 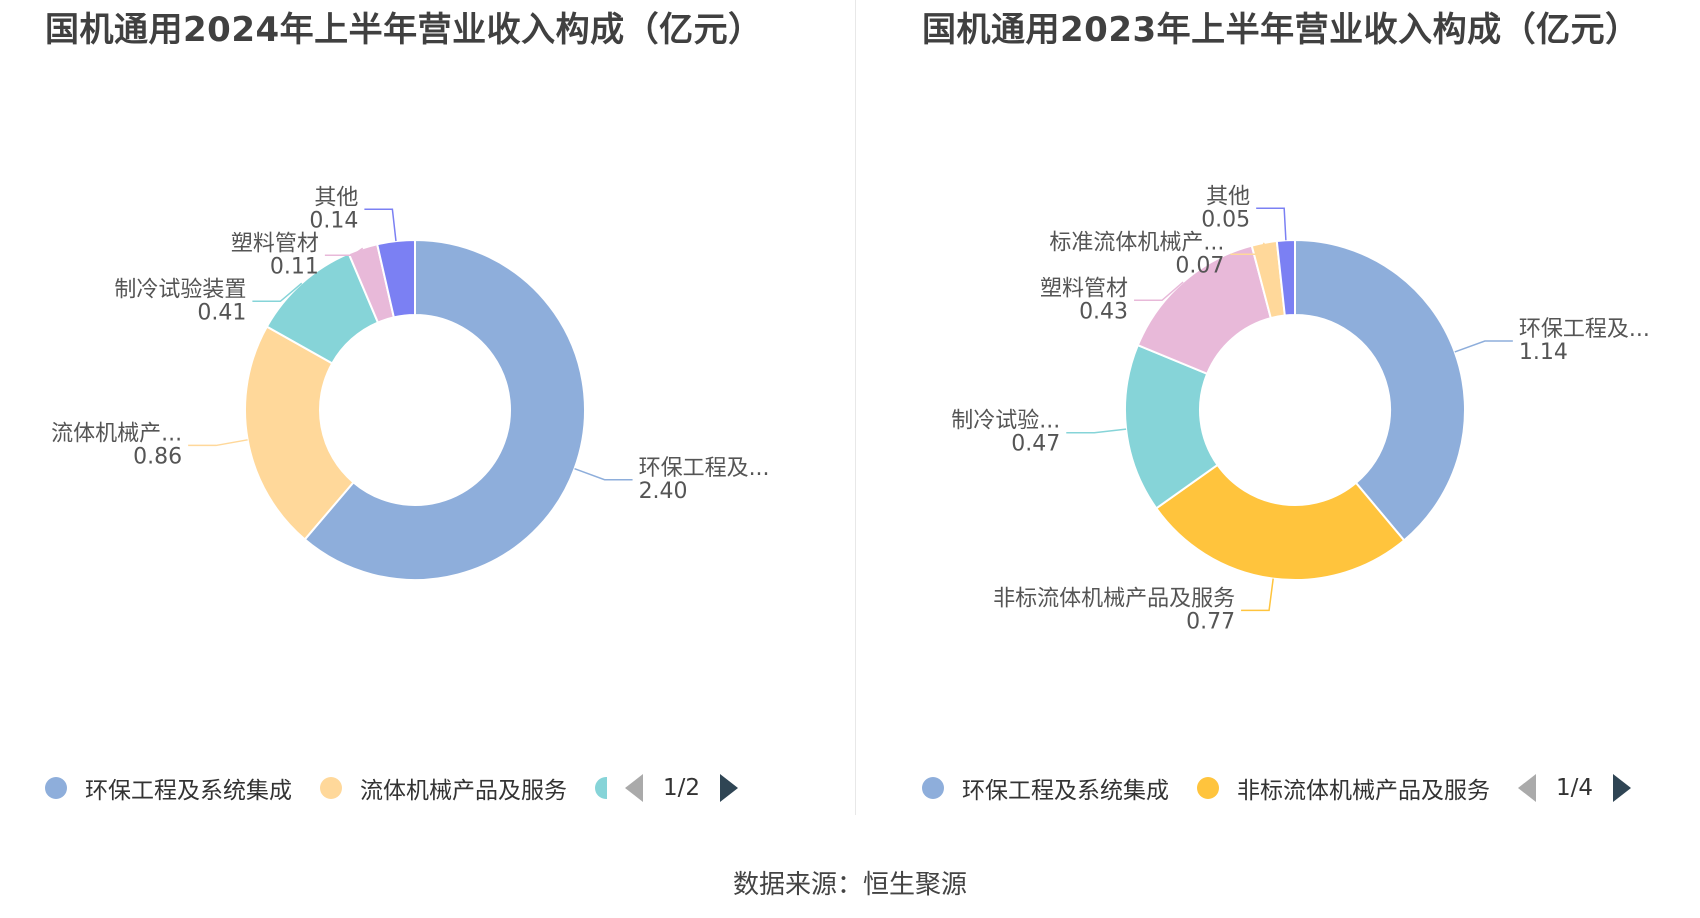 I want to click on slice-value-label: 0.14, so click(x=333, y=220).